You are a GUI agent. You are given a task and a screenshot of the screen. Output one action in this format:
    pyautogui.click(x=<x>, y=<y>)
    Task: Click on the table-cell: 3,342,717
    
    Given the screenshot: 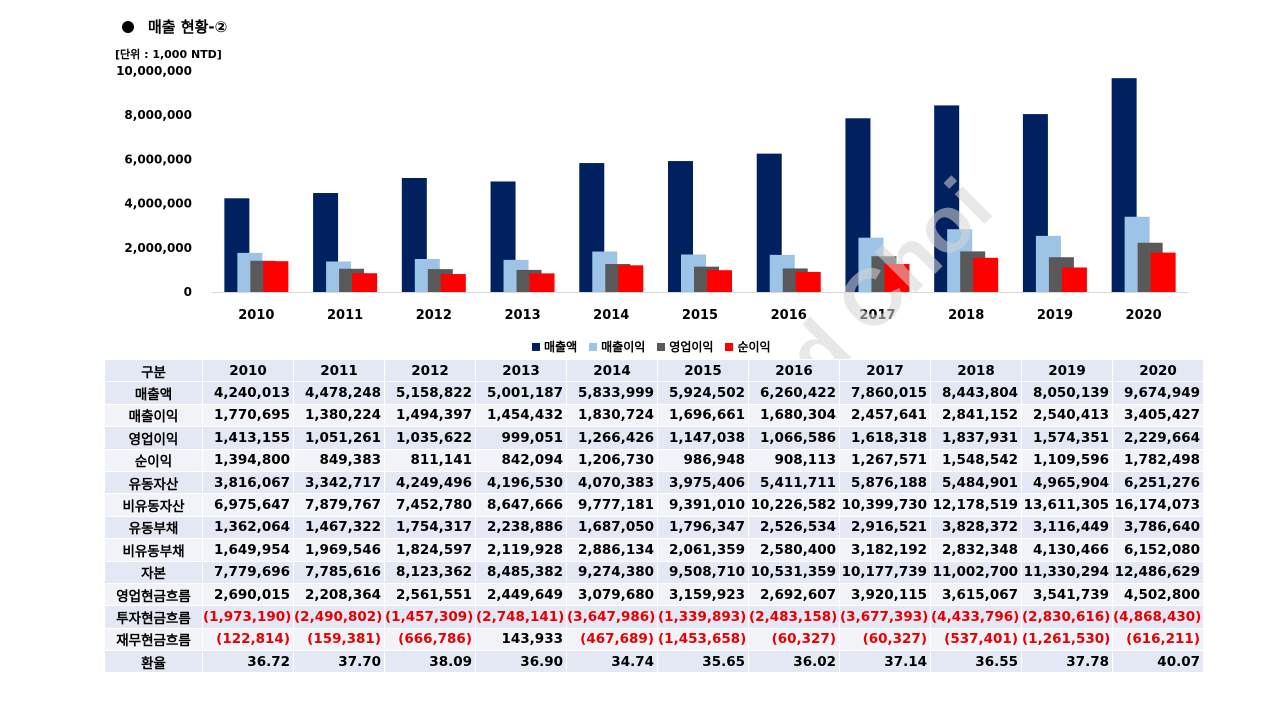 What is the action you would take?
    pyautogui.click(x=339, y=482)
    